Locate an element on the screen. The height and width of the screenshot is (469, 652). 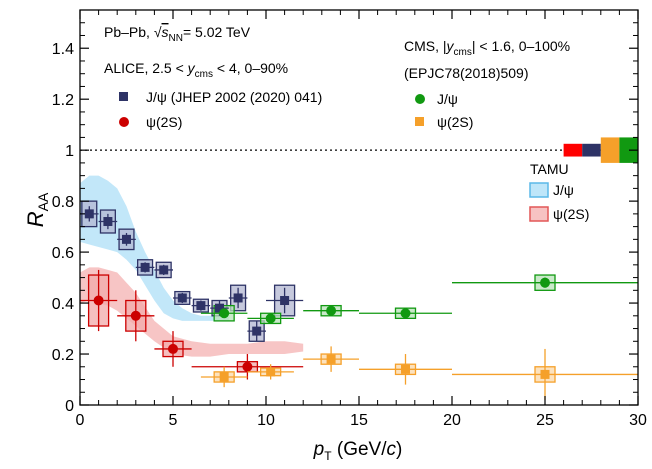
y-axis-title: RAA is located at coordinates (37, 209).